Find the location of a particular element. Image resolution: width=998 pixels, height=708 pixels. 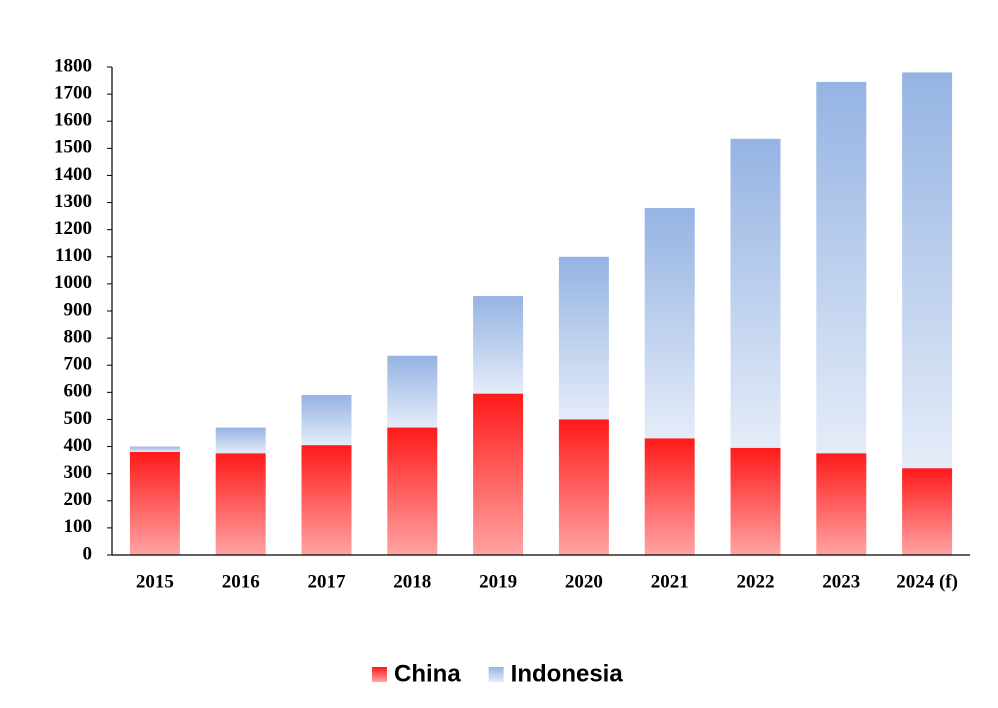

x-tick-label: 2015 is located at coordinates (155, 581).